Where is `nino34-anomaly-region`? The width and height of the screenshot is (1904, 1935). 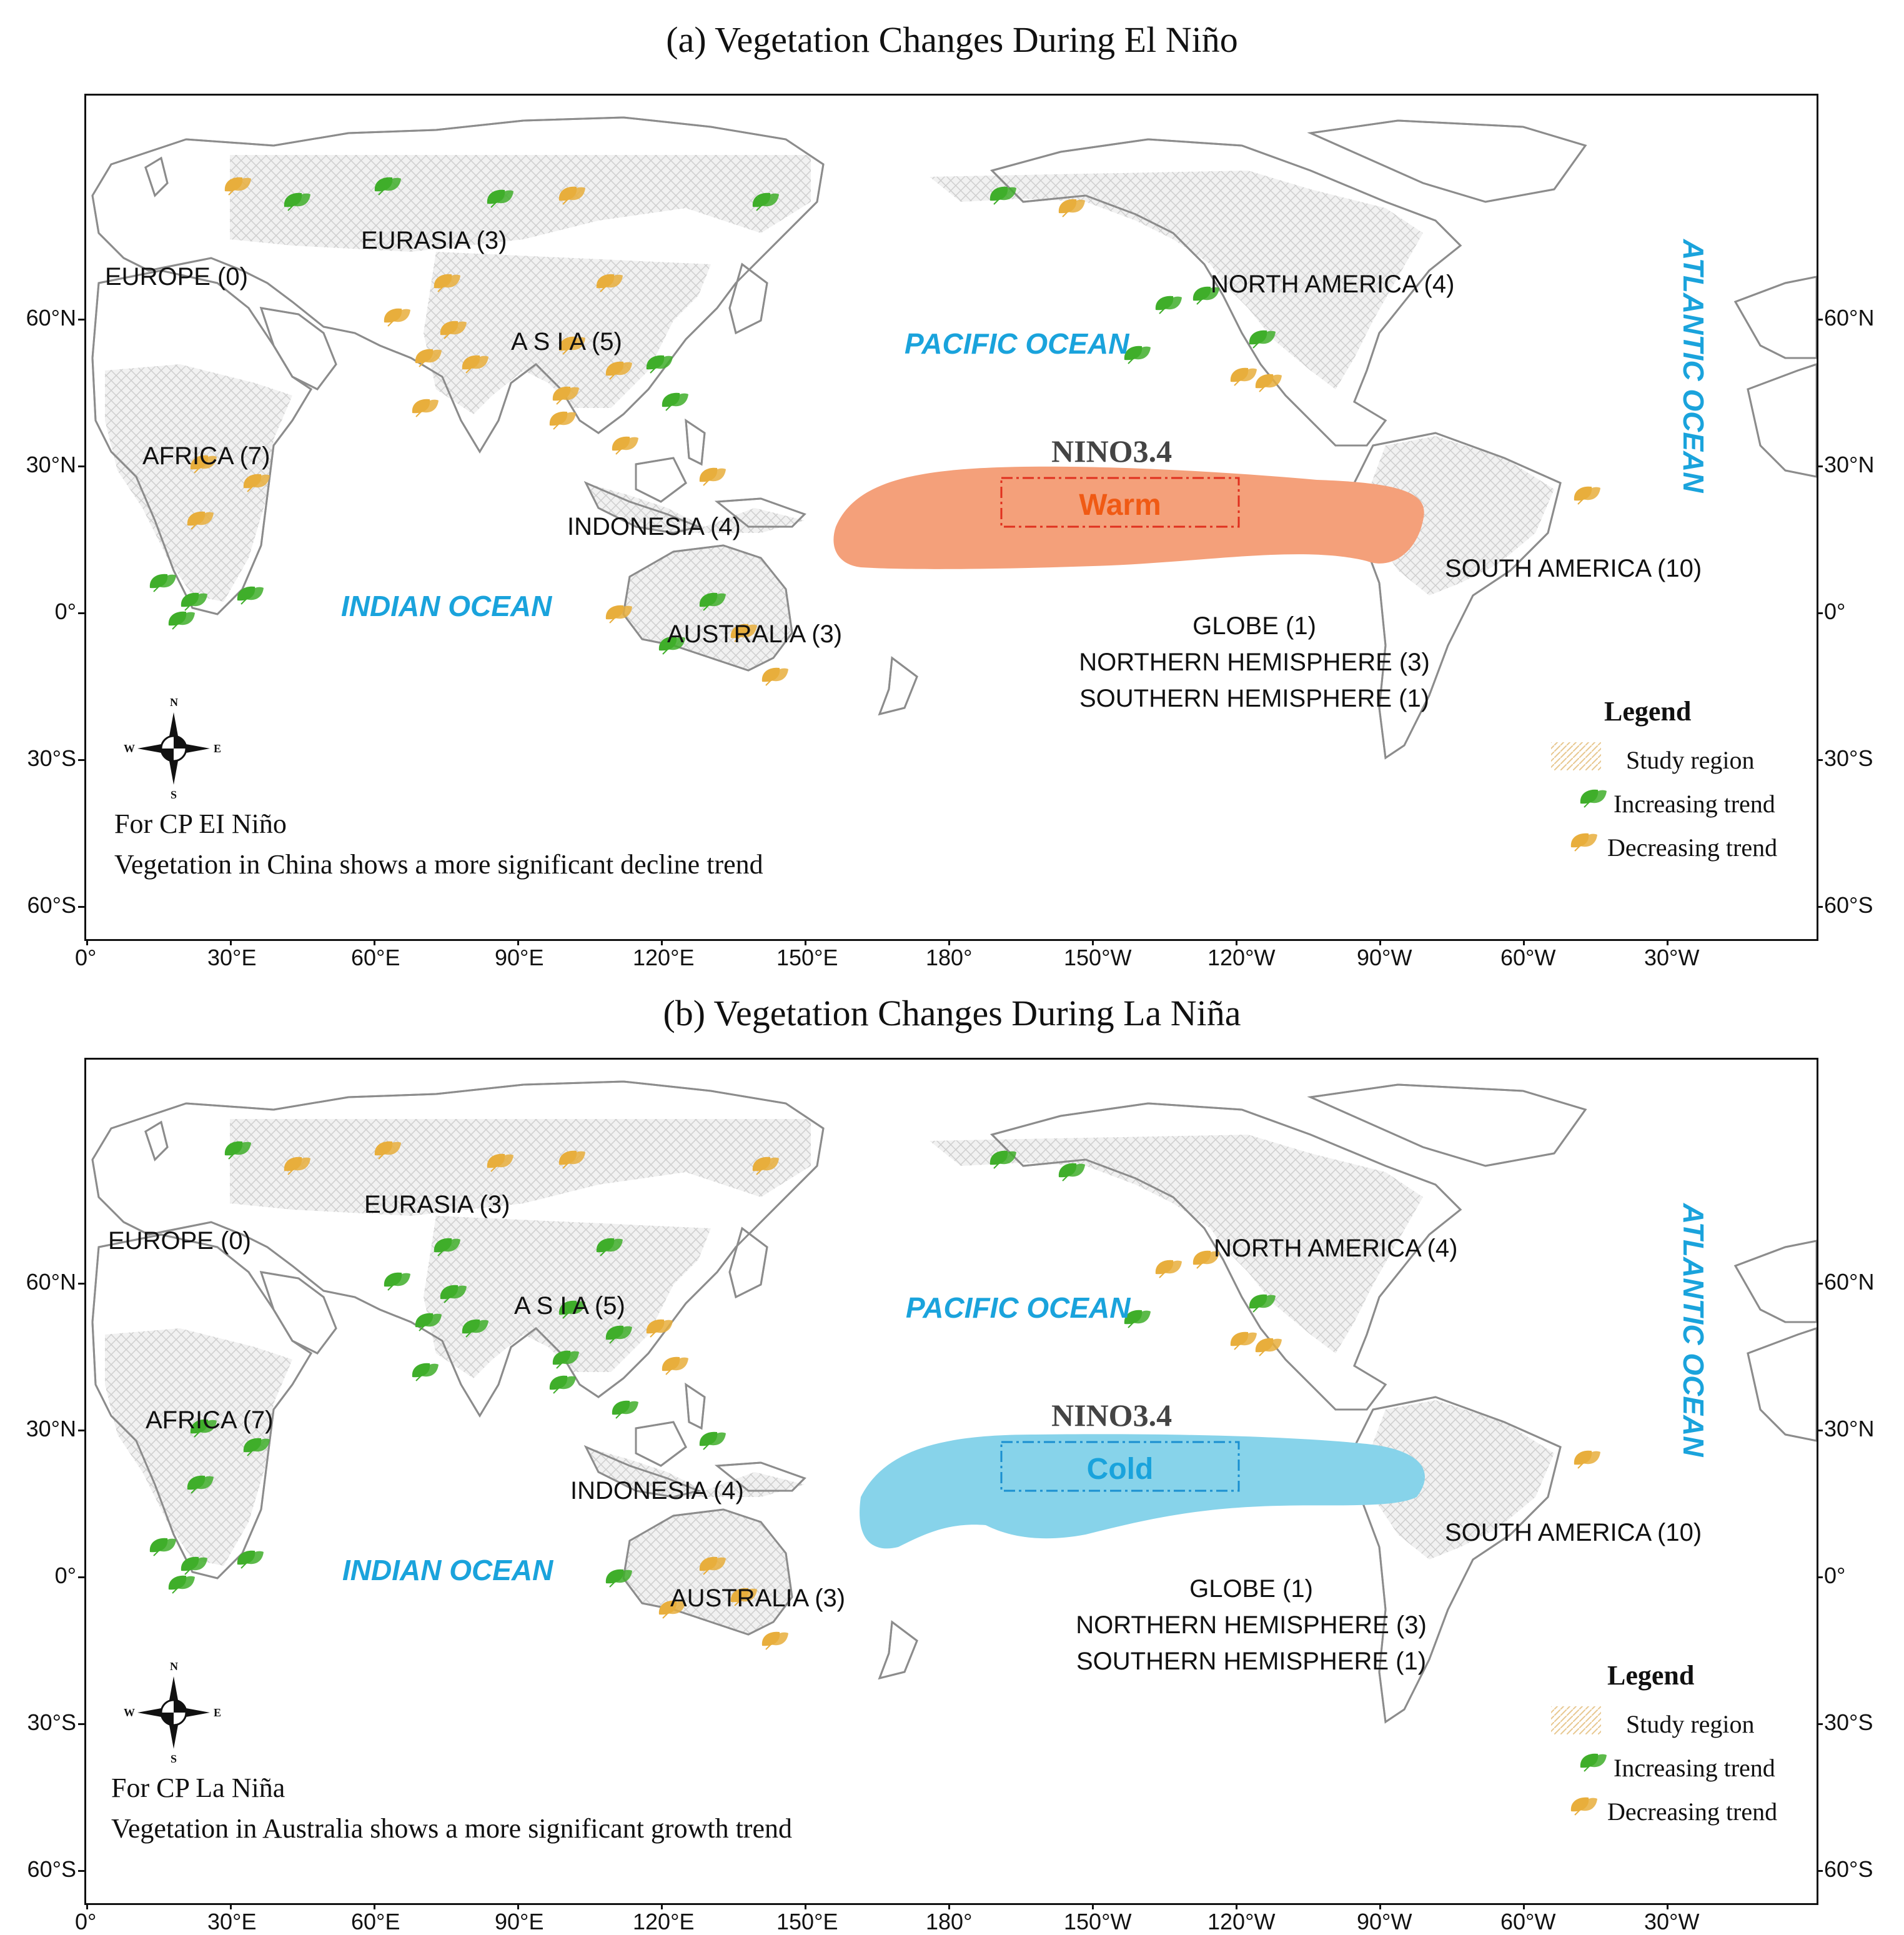
nino34-anomaly-region is located at coordinates (1128, 517).